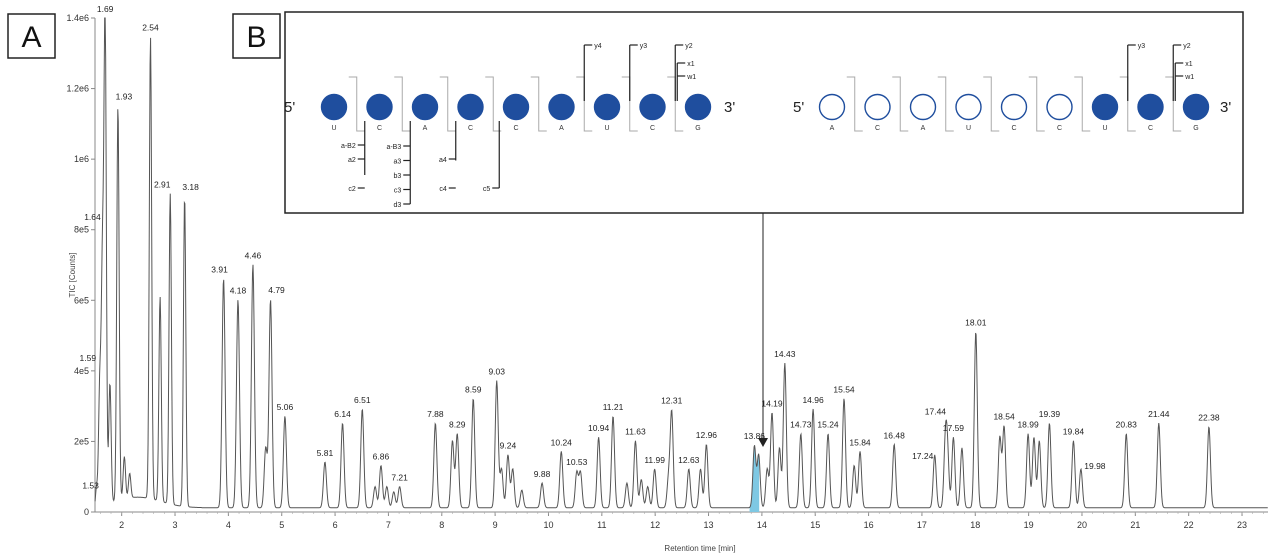  What do you see at coordinates (81, 371) in the screenshot?
I see `y-tick-label: 4e5` at bounding box center [81, 371].